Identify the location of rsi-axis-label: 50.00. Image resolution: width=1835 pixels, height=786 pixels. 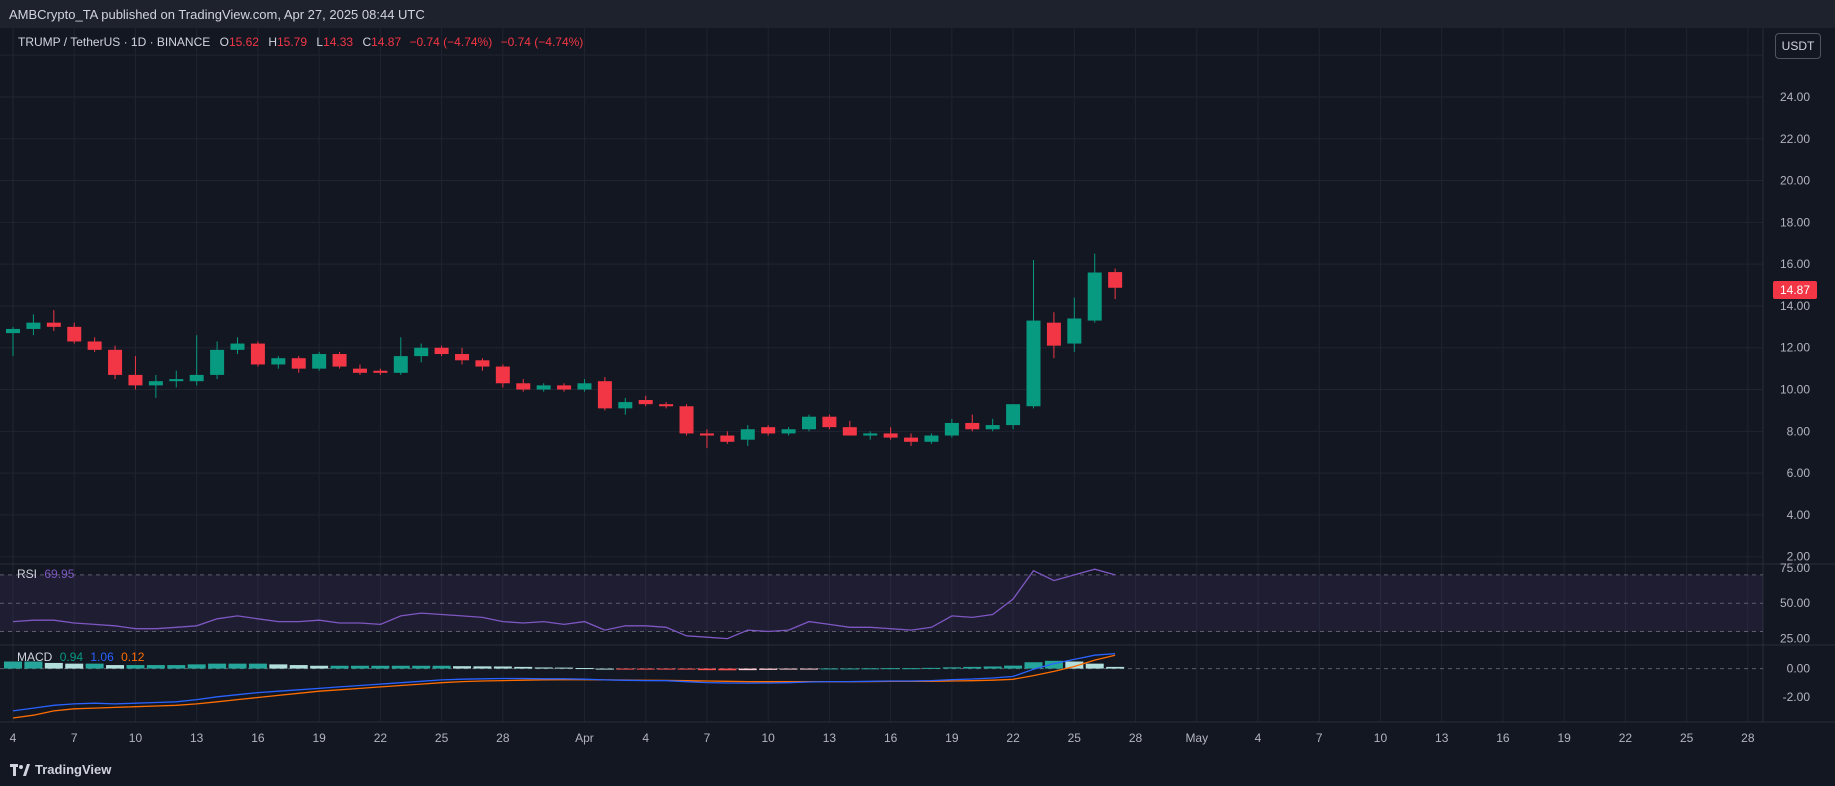
(1795, 603).